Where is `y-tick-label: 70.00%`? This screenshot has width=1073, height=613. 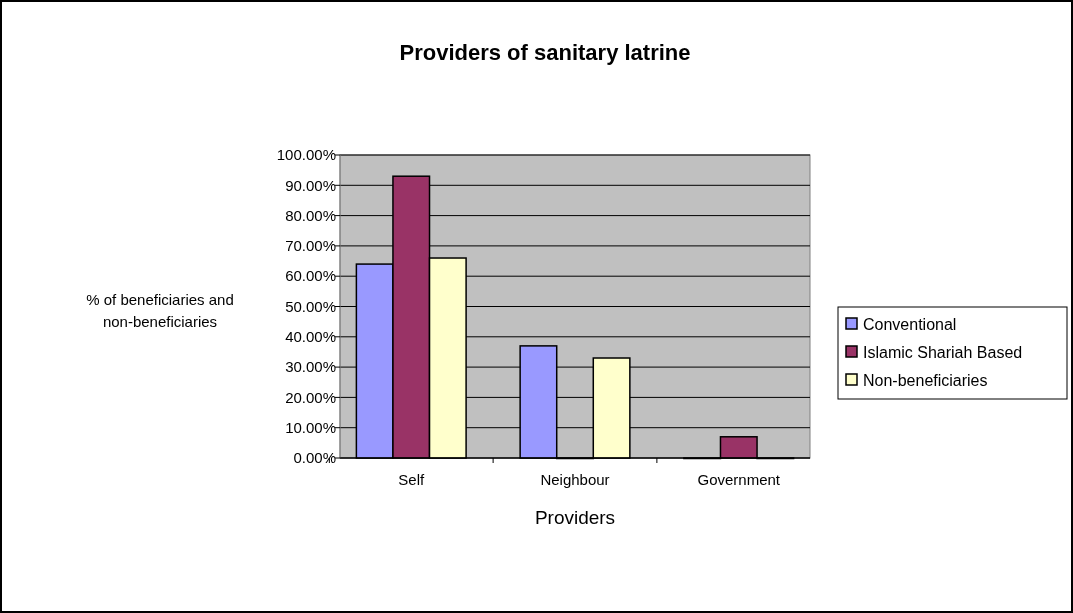 y-tick-label: 70.00% is located at coordinates (310, 246).